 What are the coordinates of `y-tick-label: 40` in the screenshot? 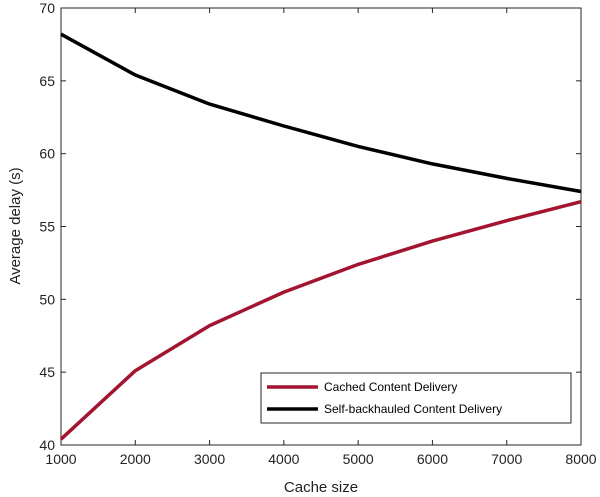 It's located at (47, 445).